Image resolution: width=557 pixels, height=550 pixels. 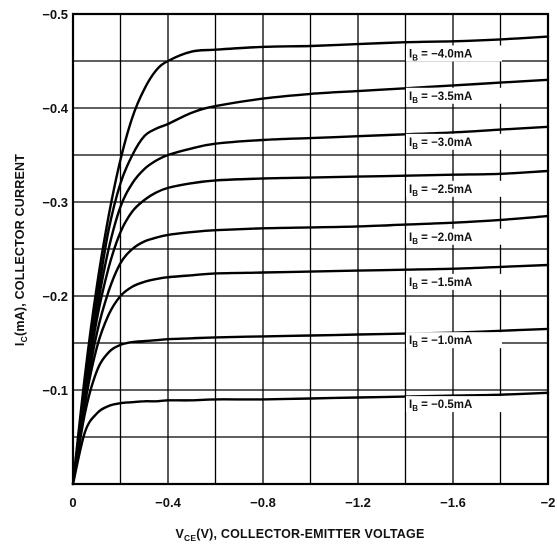 I want to click on x-tick-label: 0, so click(x=72, y=502).